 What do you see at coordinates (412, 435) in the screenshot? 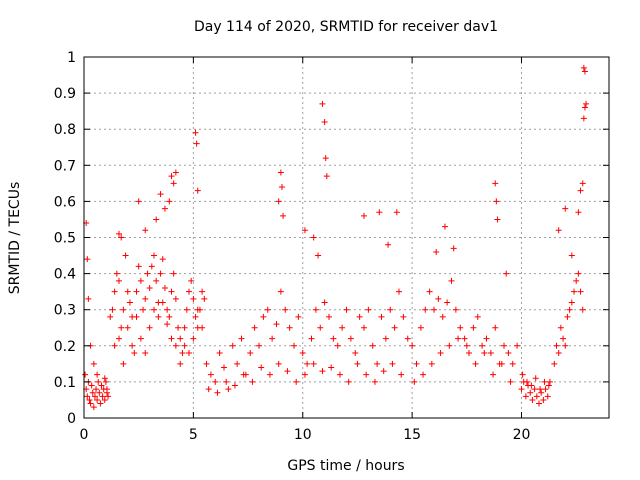
I see `x-tick-label: 15` at bounding box center [412, 435].